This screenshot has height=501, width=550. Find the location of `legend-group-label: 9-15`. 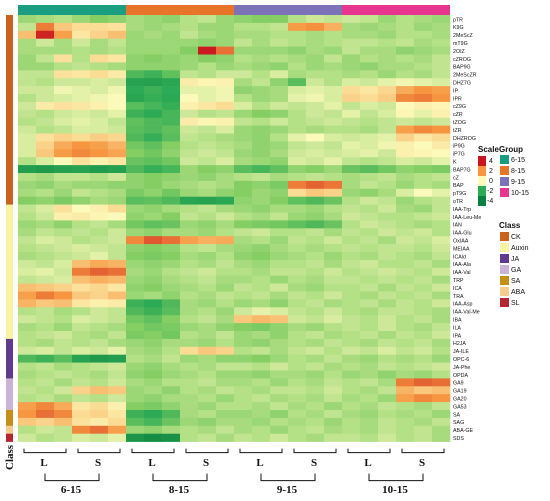

legend-group-label: 9-15 is located at coordinates (518, 182).